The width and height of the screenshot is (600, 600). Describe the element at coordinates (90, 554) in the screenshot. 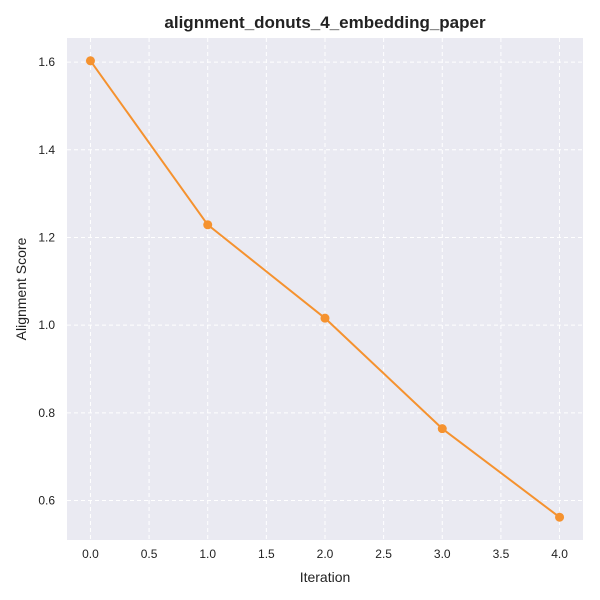

I see `x-tick-label: 0.0` at that location.